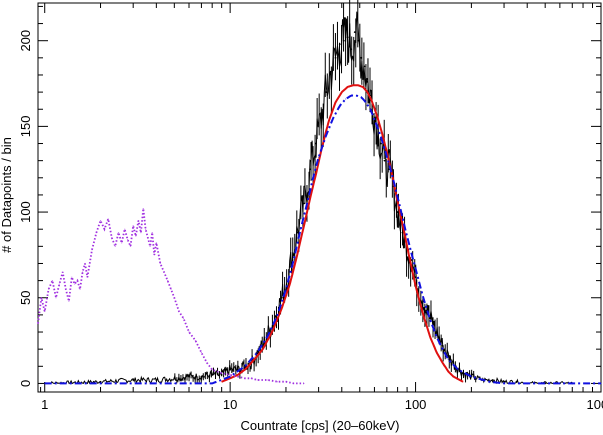 The height and width of the screenshot is (435, 603). Describe the element at coordinates (25, 41) in the screenshot. I see `y-tick-label-group: 200` at that location.